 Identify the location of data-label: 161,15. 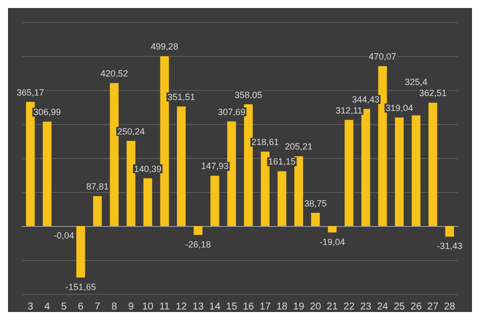
(282, 161).